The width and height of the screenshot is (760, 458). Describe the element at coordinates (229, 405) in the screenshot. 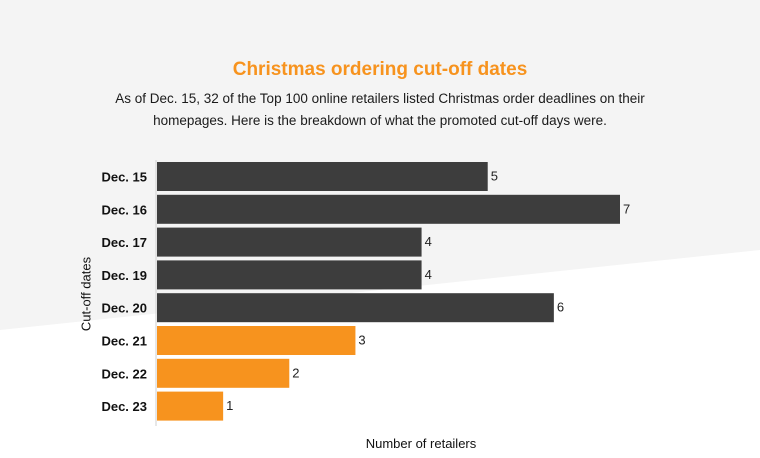

I see `data-label: 1` at that location.